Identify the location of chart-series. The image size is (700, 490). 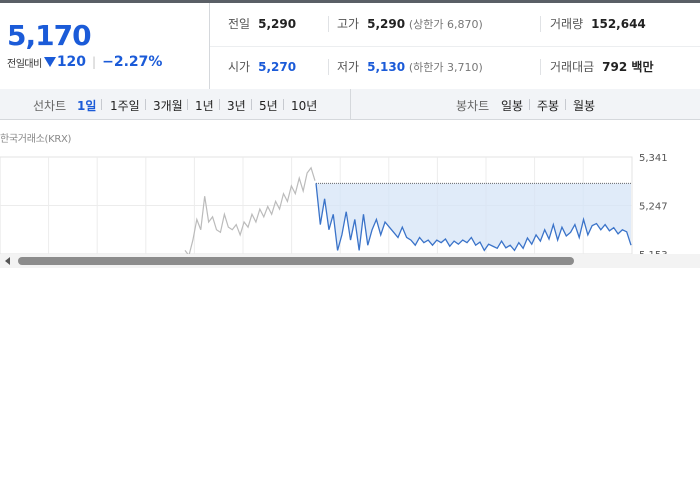
(408, 210).